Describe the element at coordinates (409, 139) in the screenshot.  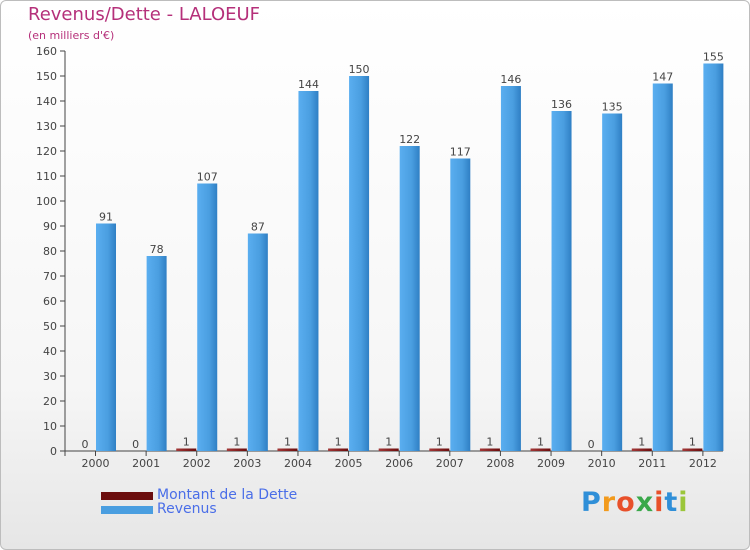
I see `data-label-revenue: 122` at that location.